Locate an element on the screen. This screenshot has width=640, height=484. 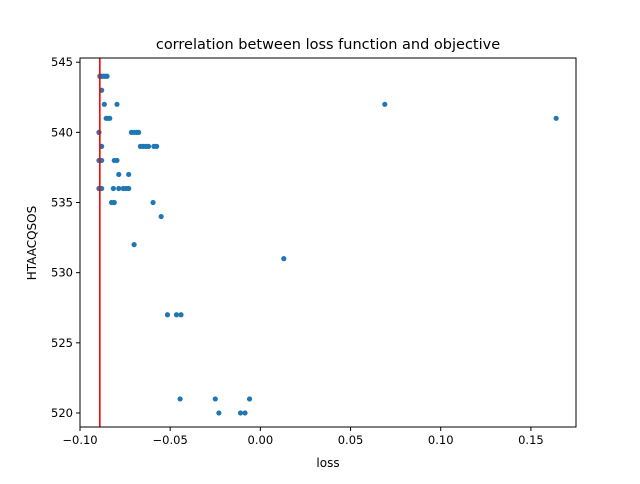
x-tick-label: 0.00 is located at coordinates (261, 440).